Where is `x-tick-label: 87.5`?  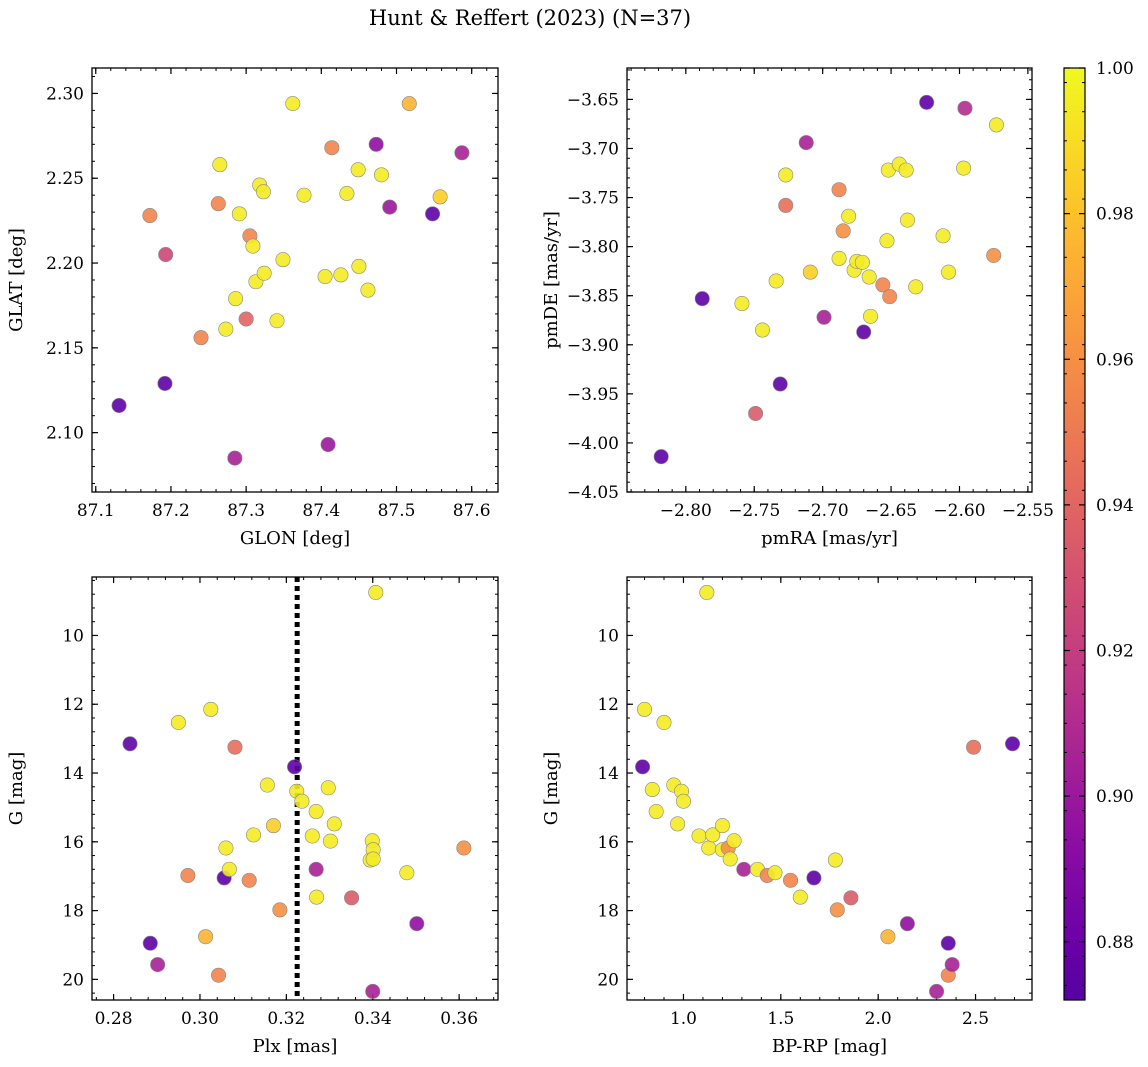 x-tick-label: 87.5 is located at coordinates (397, 511).